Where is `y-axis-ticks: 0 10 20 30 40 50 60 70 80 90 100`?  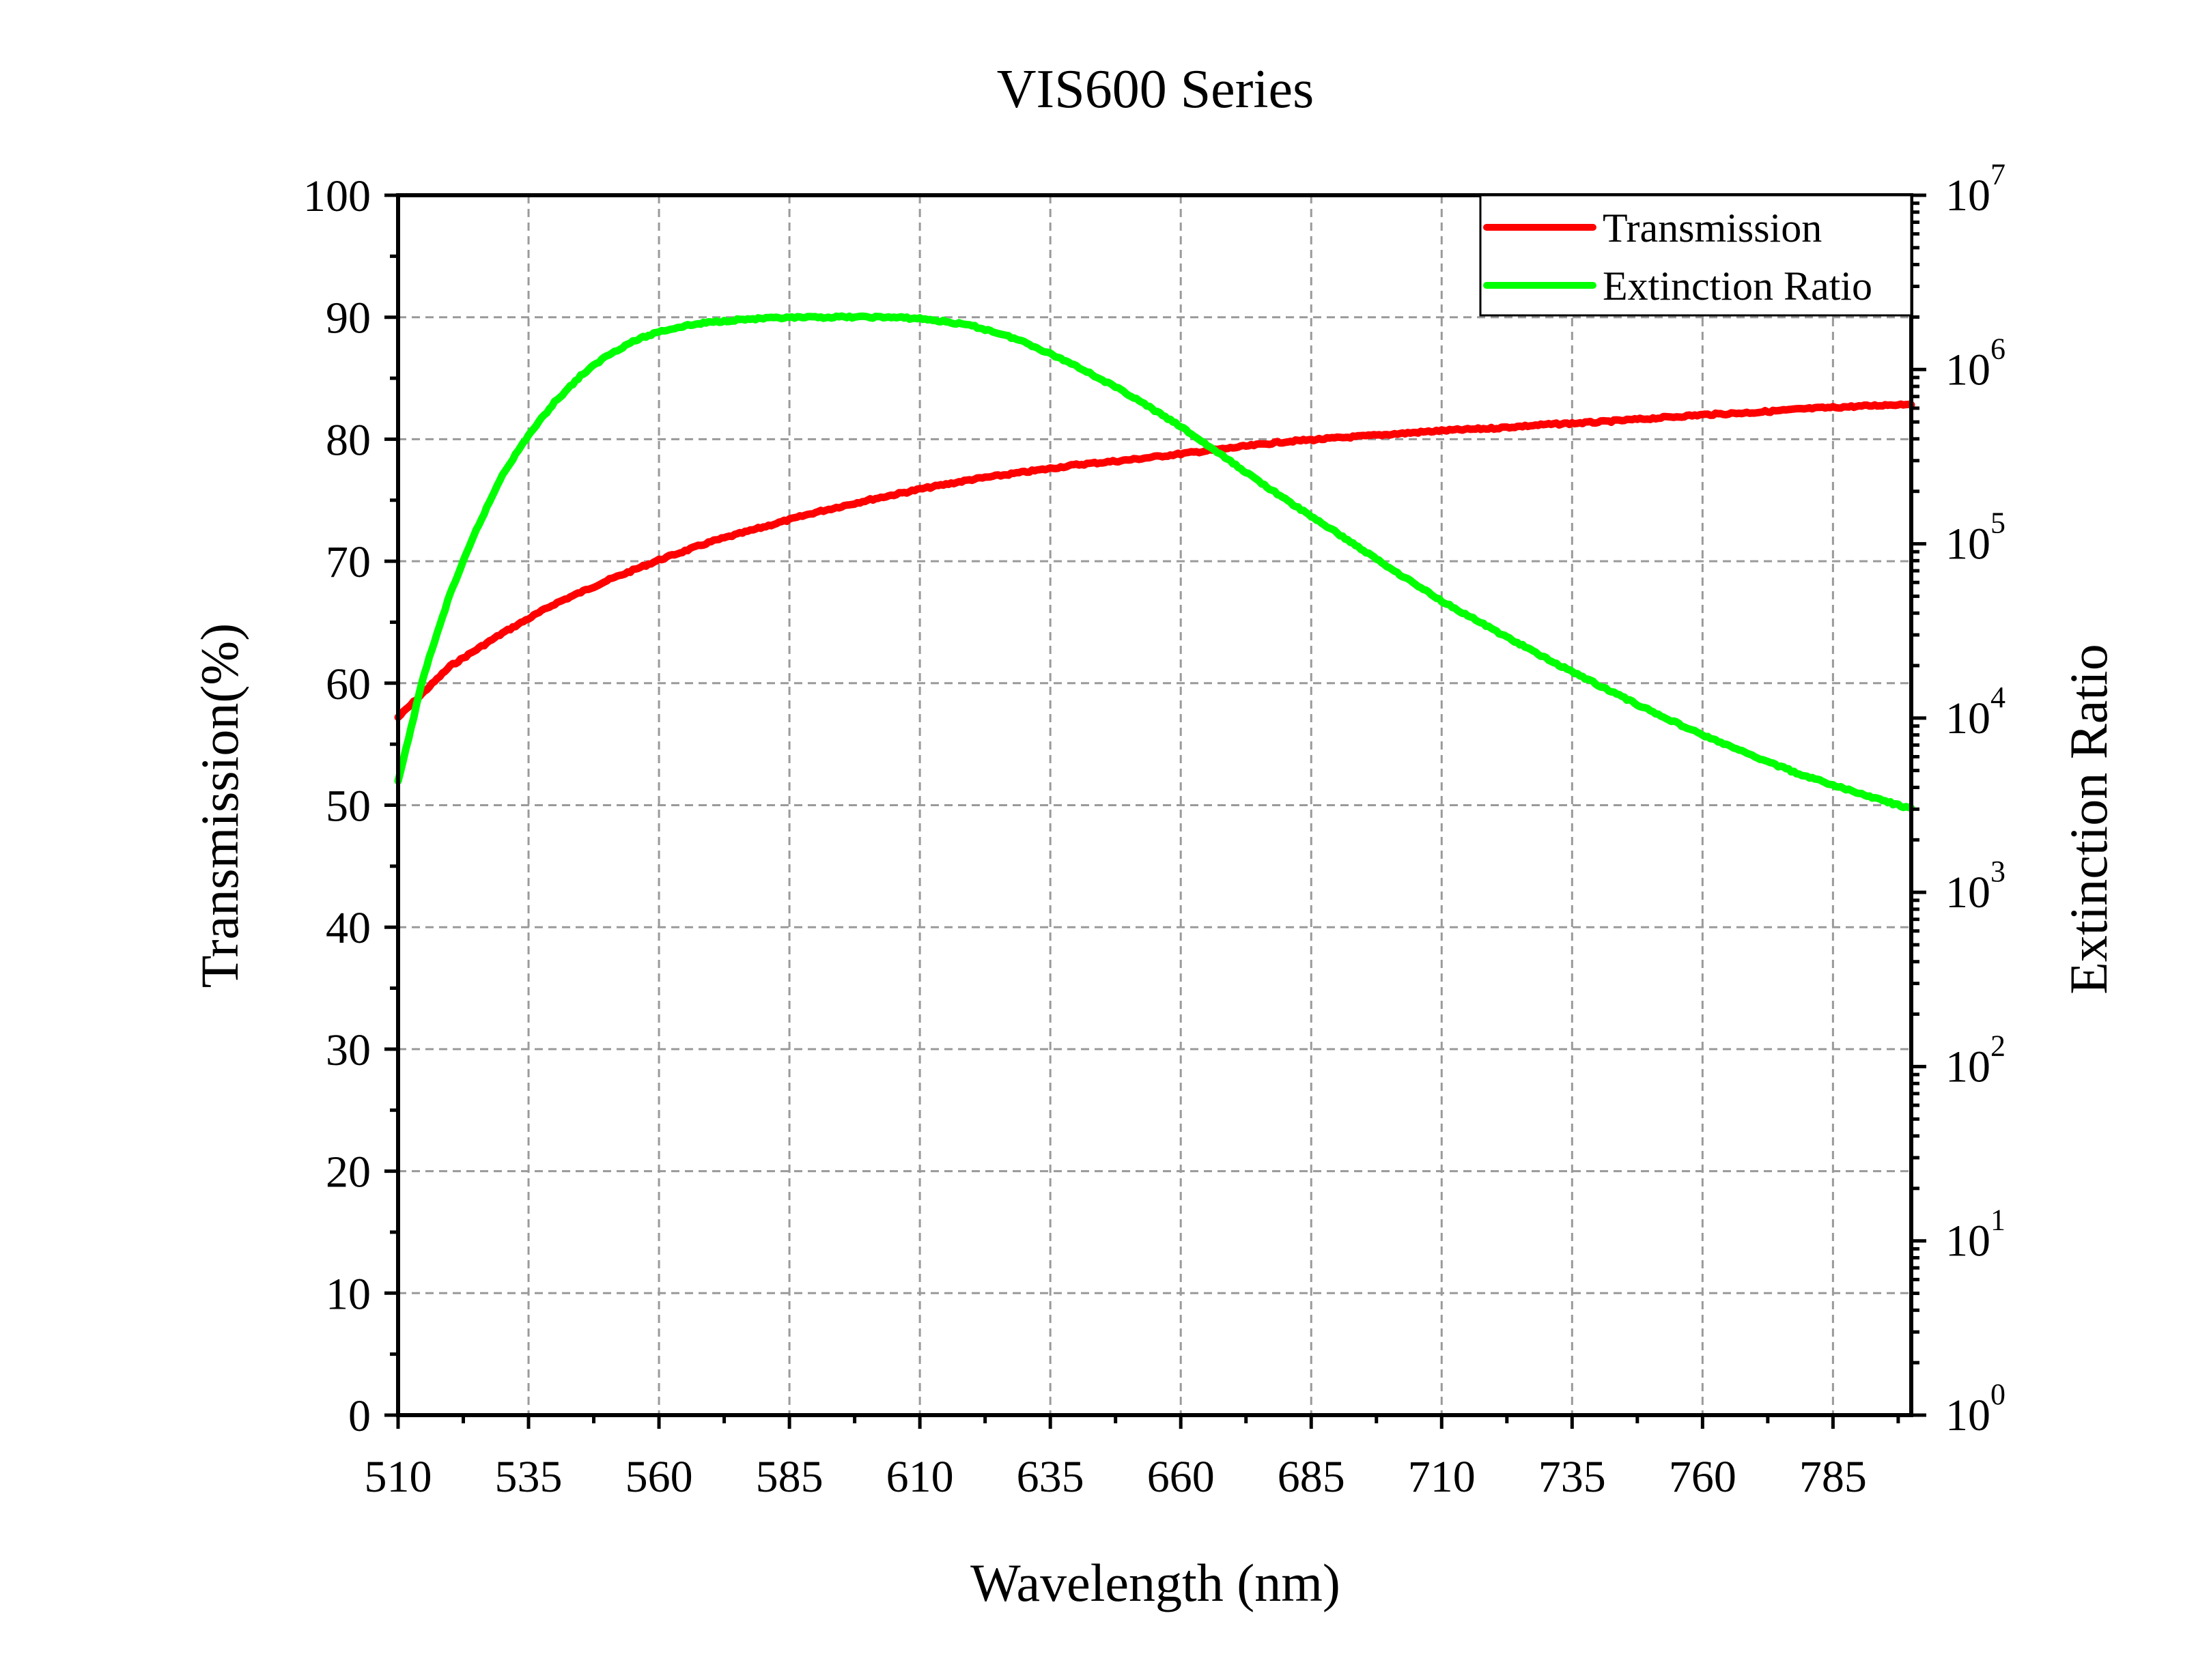 y-axis-ticks: 0 10 20 30 40 50 60 70 80 90 100 is located at coordinates (350, 806).